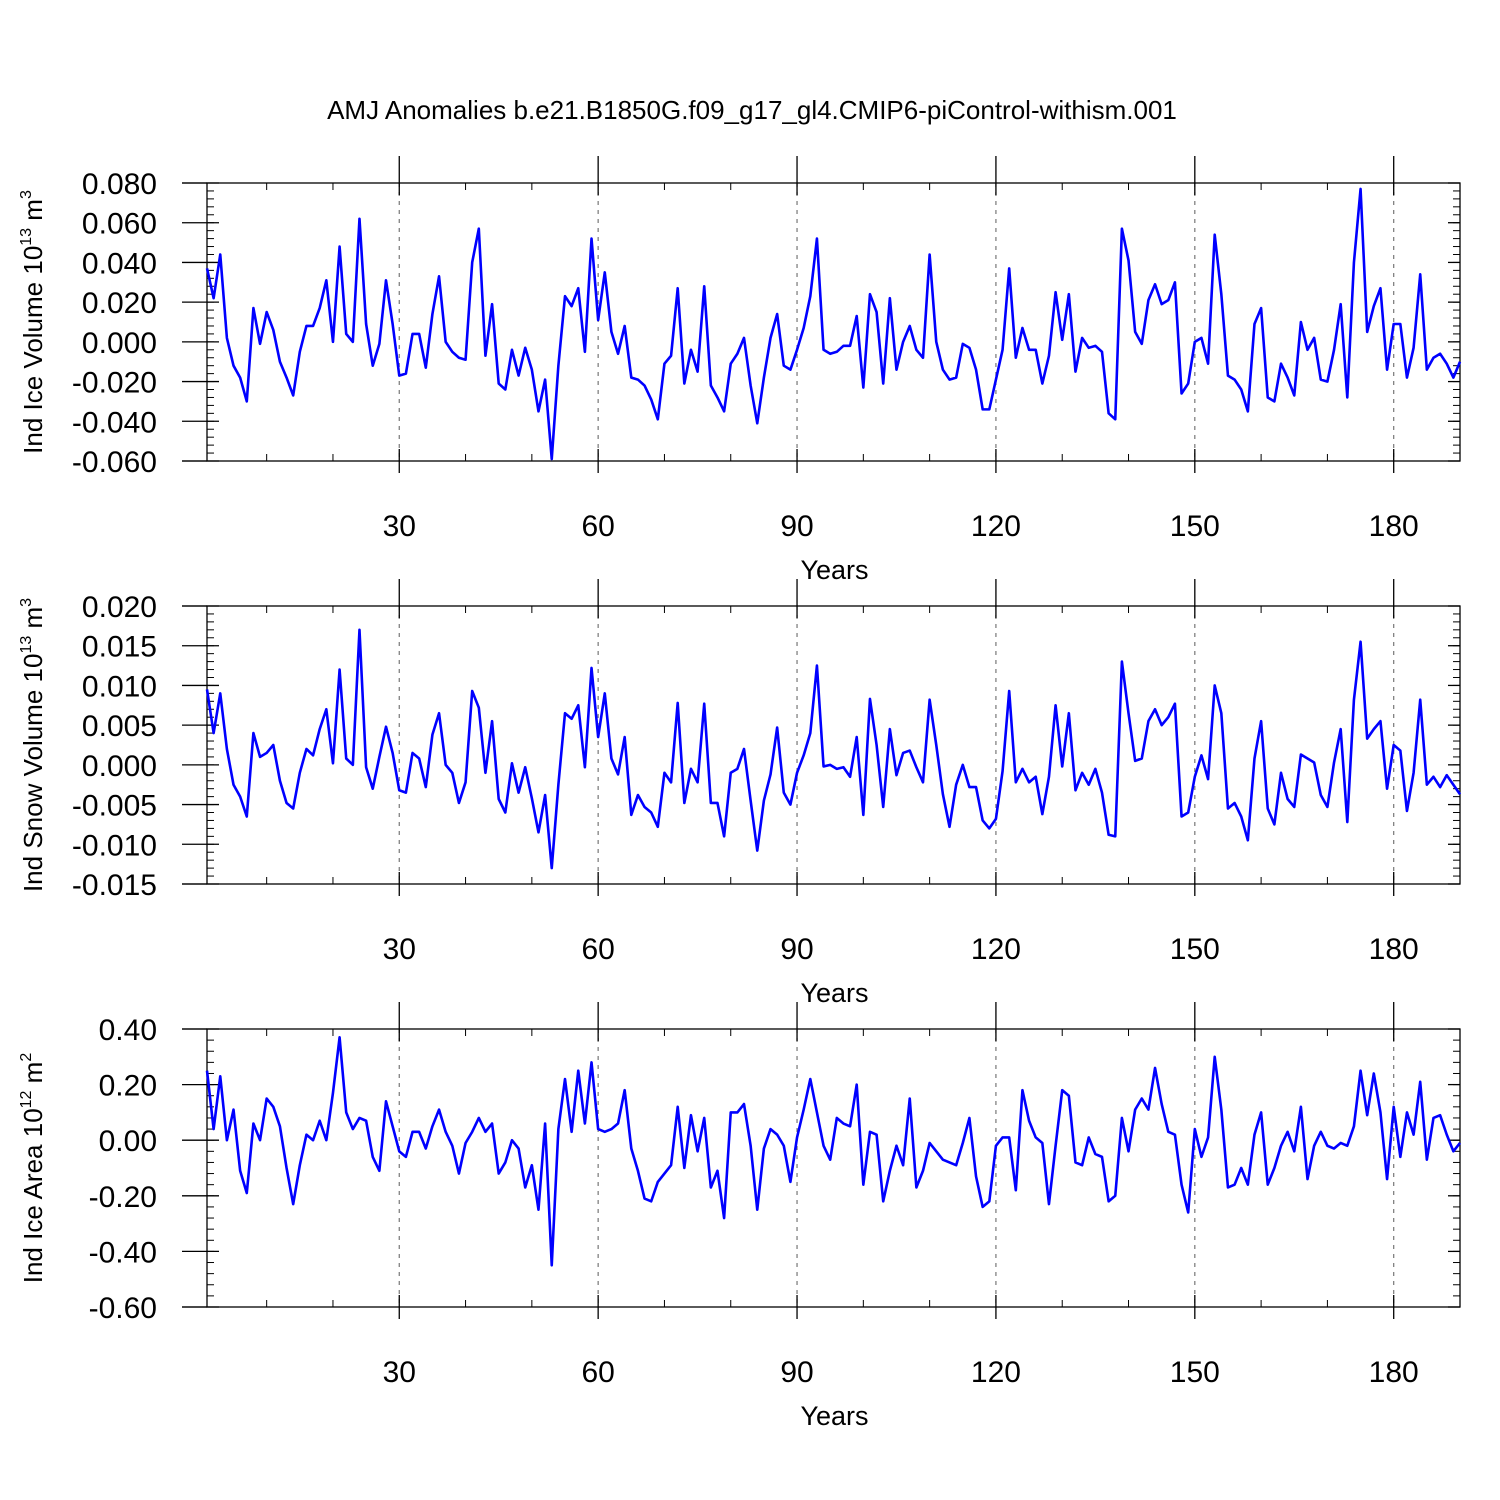 The height and width of the screenshot is (1500, 1500). I want to click on y-tick-label: 0.20, so click(128, 1086).